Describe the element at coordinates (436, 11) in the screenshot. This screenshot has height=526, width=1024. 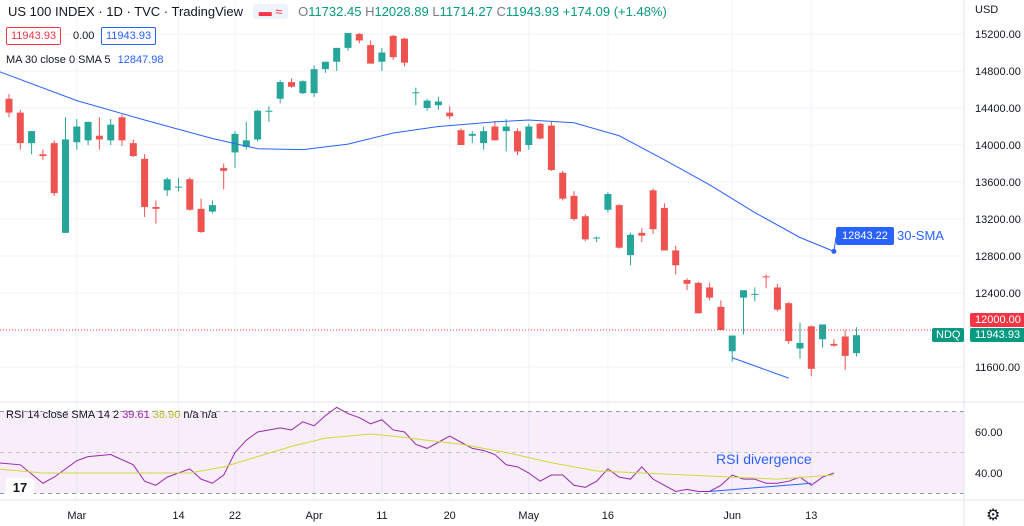
I see `low-label: L` at that location.